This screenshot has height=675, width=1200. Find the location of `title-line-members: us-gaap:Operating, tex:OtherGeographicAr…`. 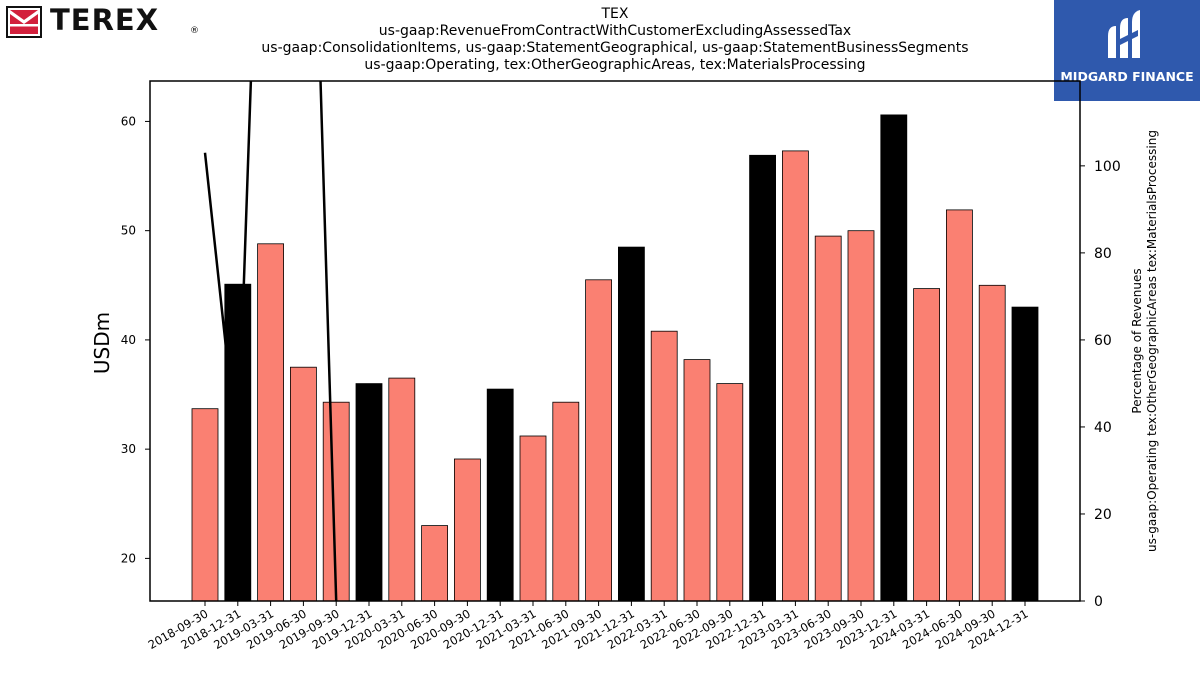

title-line-members: us-gaap:Operating, tex:OtherGeographicAr… is located at coordinates (615, 65).